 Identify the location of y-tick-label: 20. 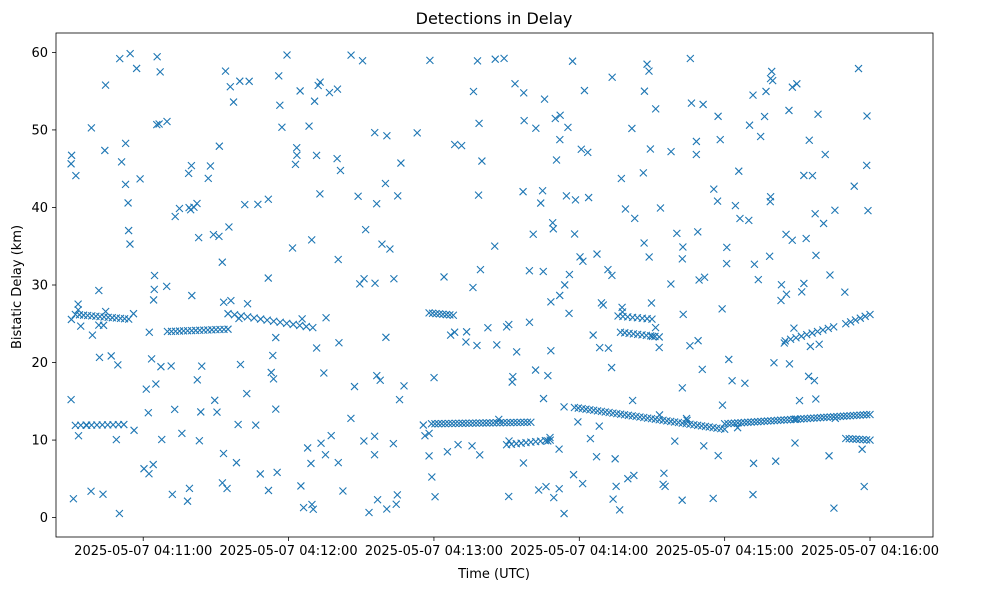
(39, 363).